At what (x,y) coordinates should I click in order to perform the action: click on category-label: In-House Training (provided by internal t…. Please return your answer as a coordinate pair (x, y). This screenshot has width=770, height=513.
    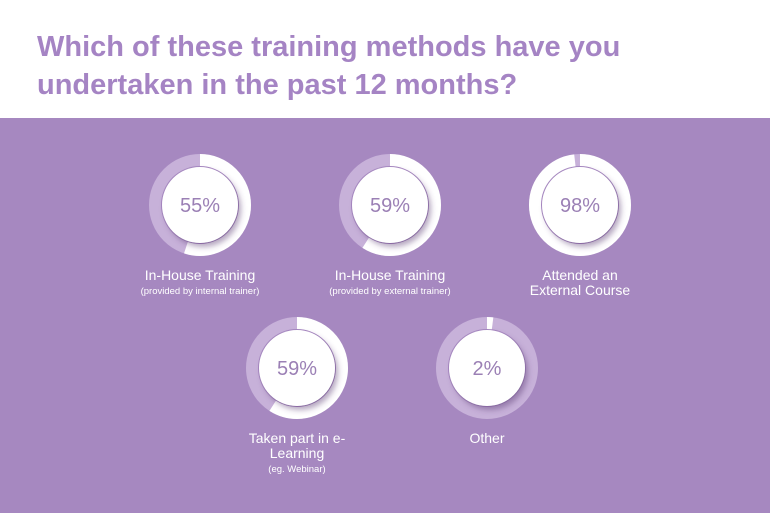
    Looking at the image, I should click on (200, 283).